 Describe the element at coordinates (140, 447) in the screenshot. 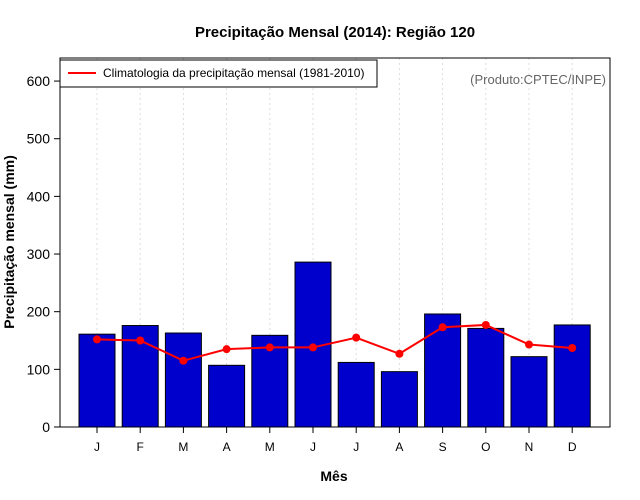

I see `x-tick-label-2: F` at that location.